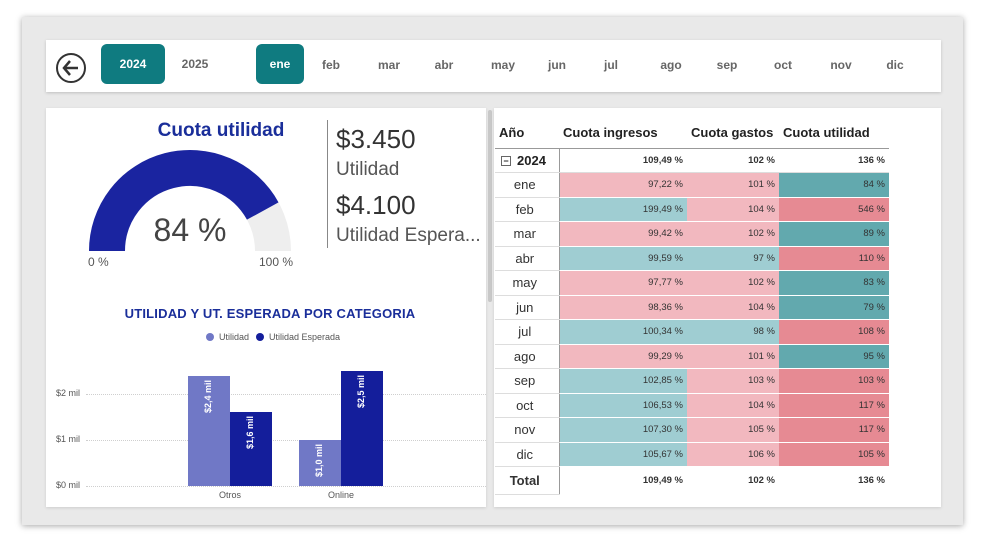  Describe the element at coordinates (623, 405) in the screenshot. I see `ingresos-cell: 106,53 %` at that location.